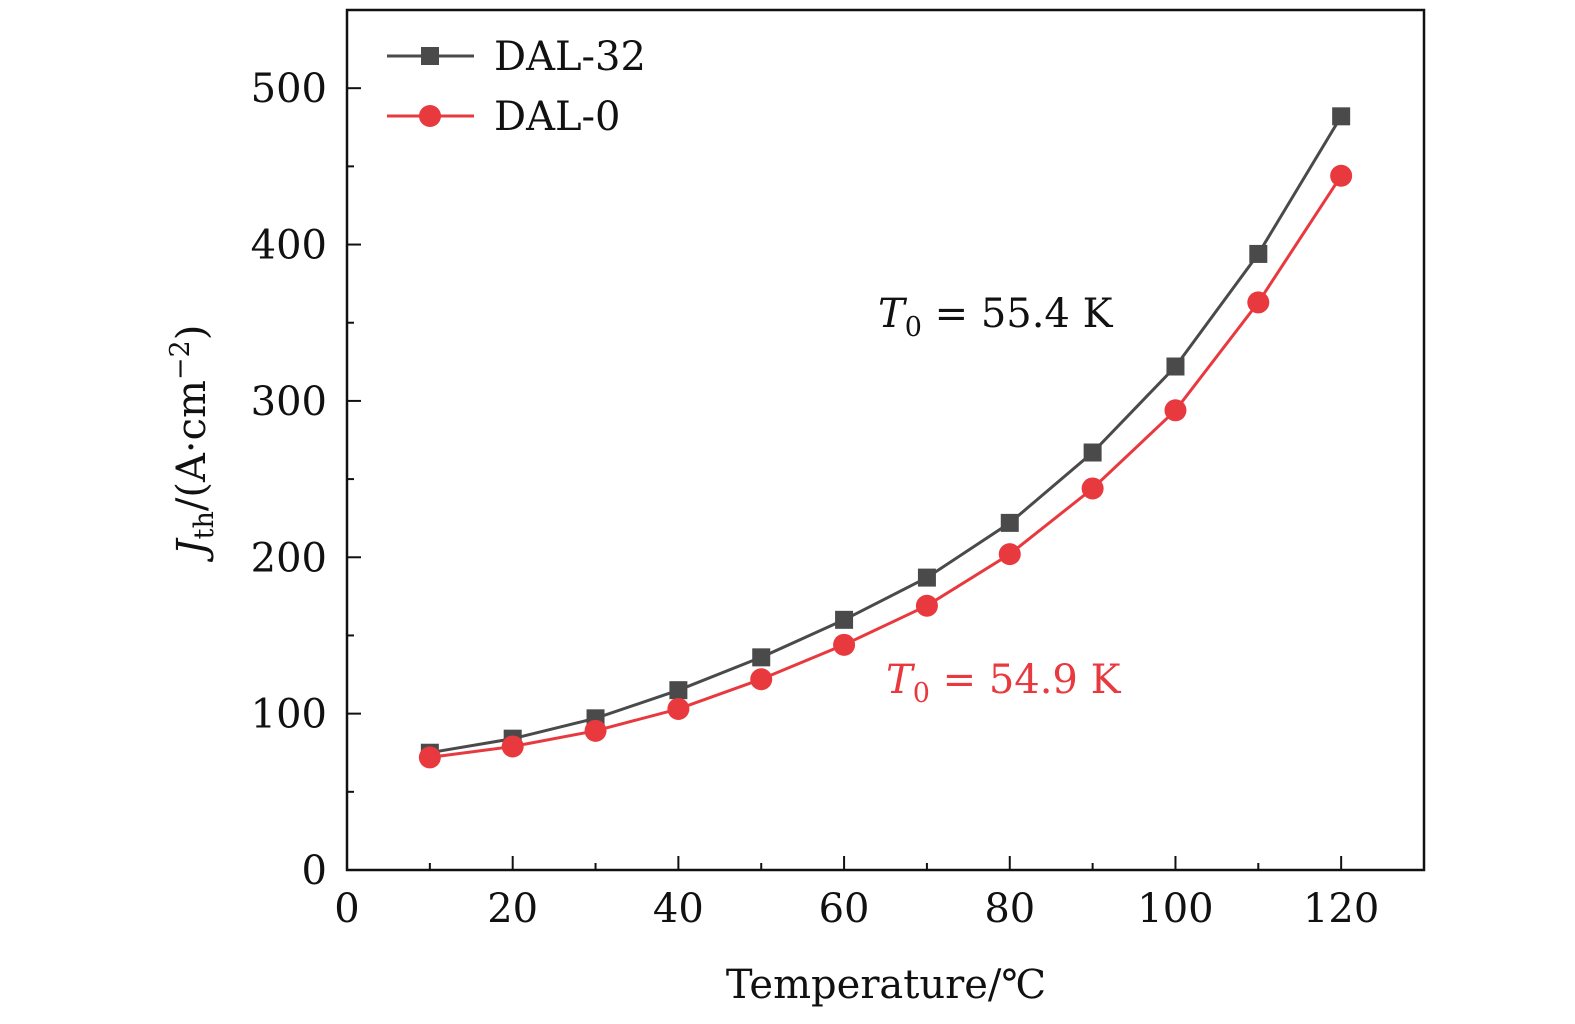  I want to click on annotation-t0-dal-0: T0 = 54.9 K, so click(1004, 683).